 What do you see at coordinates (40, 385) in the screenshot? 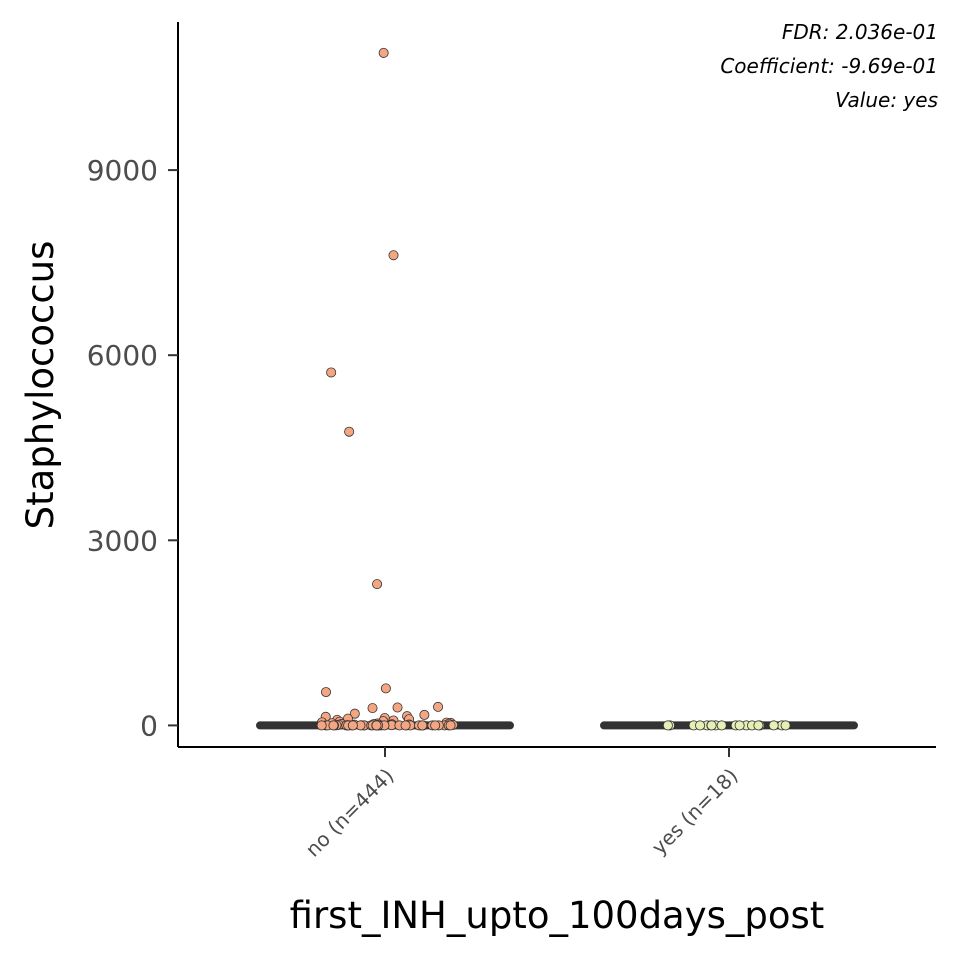
I see `y-axis-title: Staphylococcus` at bounding box center [40, 385].